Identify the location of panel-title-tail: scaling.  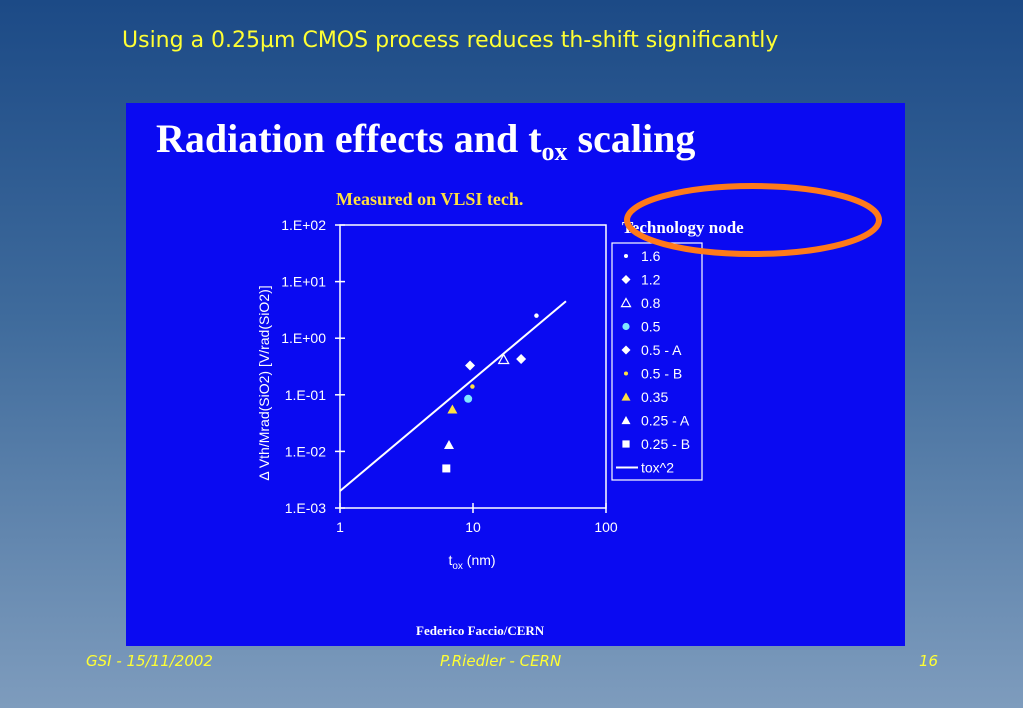
(631, 138).